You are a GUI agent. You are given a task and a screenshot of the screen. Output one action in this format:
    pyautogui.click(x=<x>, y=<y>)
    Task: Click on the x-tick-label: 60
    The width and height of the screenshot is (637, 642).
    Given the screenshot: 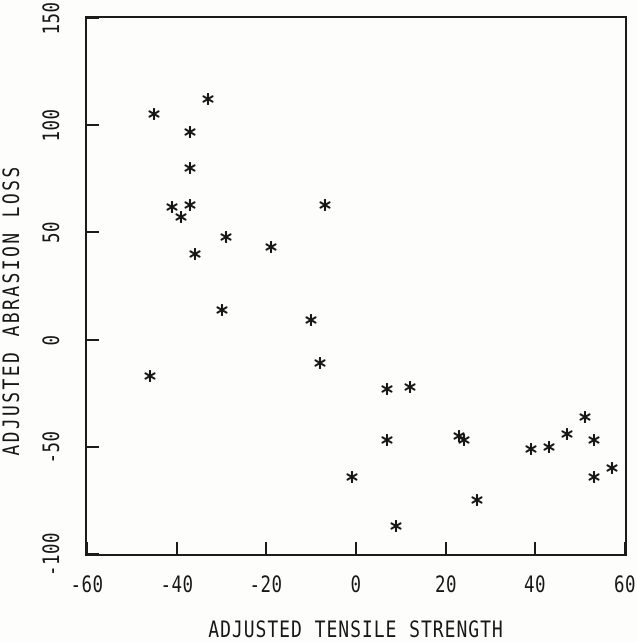 What is the action you would take?
    pyautogui.click(x=625, y=585)
    